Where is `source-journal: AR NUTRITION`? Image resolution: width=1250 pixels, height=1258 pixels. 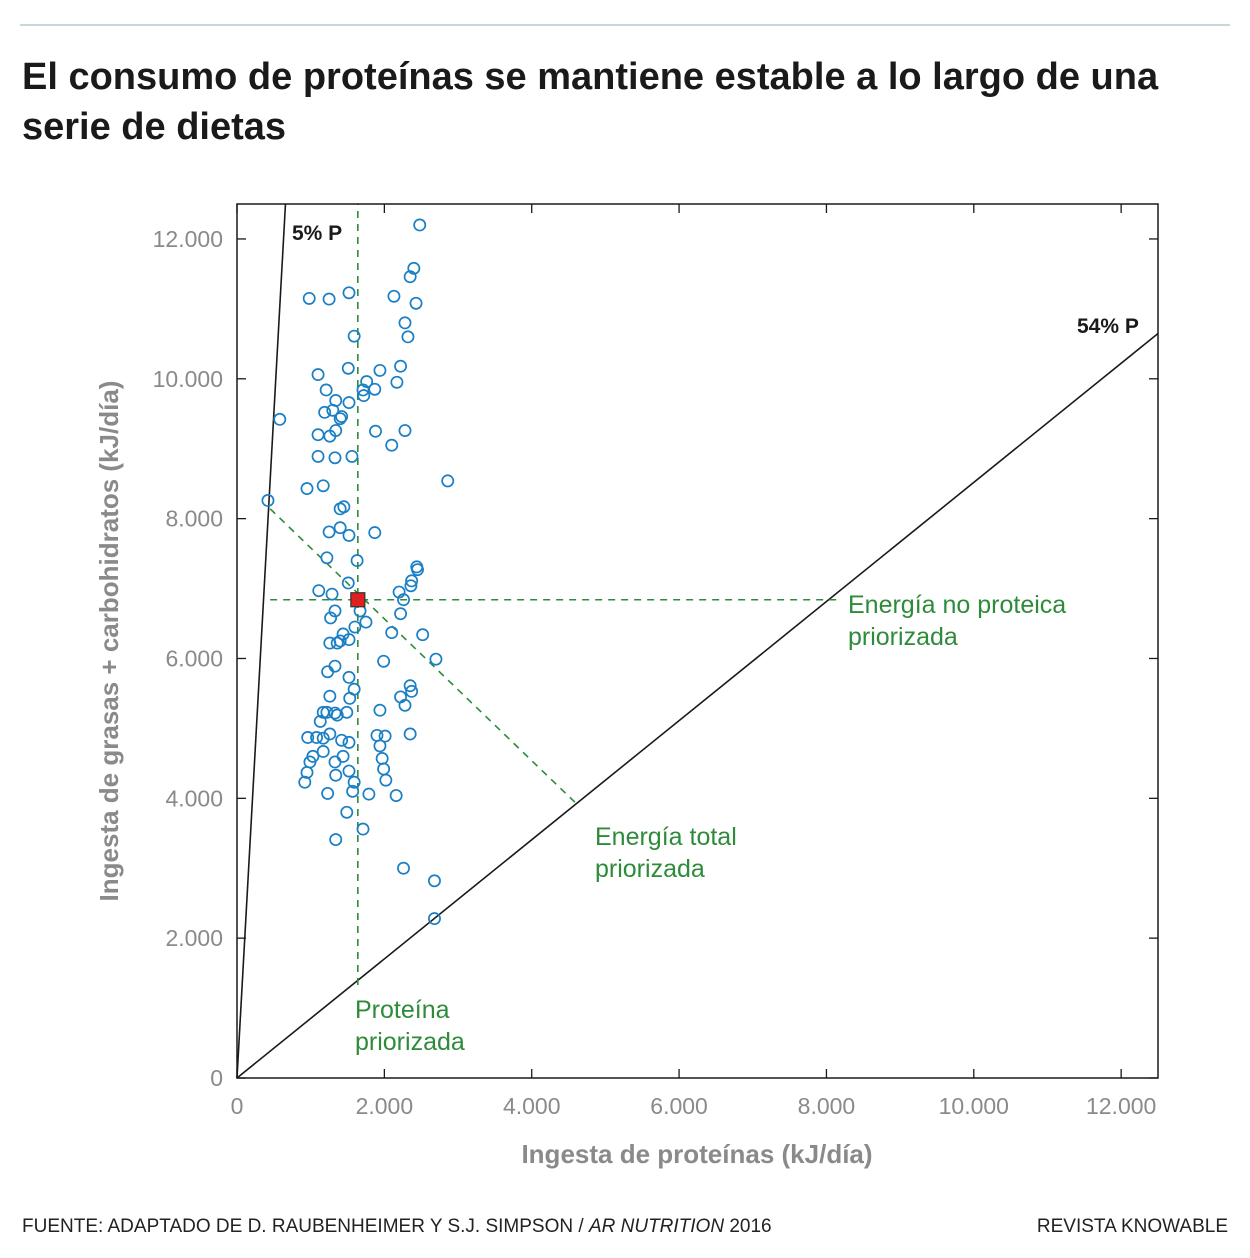
source-journal: AR NUTRITION is located at coordinates (656, 1226).